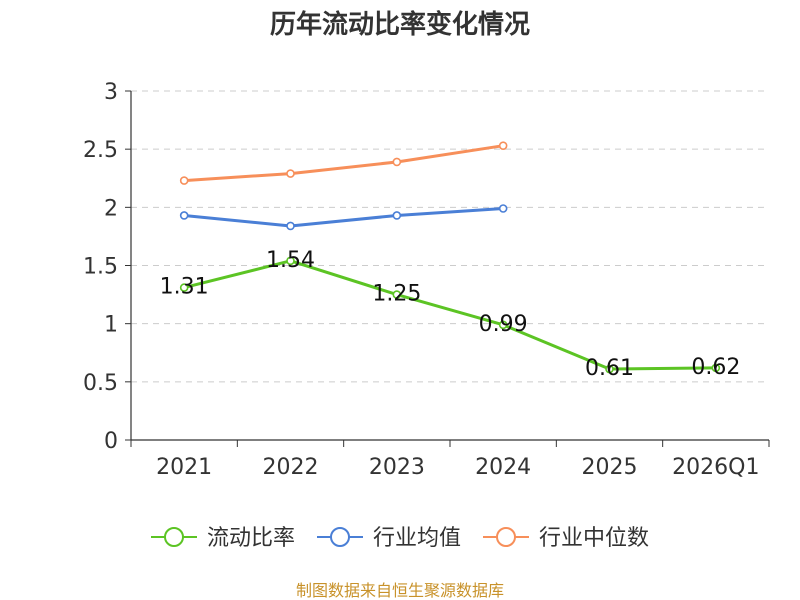 Image resolution: width=800 pixels, height=600 pixels. I want to click on data-label: 0.62, so click(715, 367).